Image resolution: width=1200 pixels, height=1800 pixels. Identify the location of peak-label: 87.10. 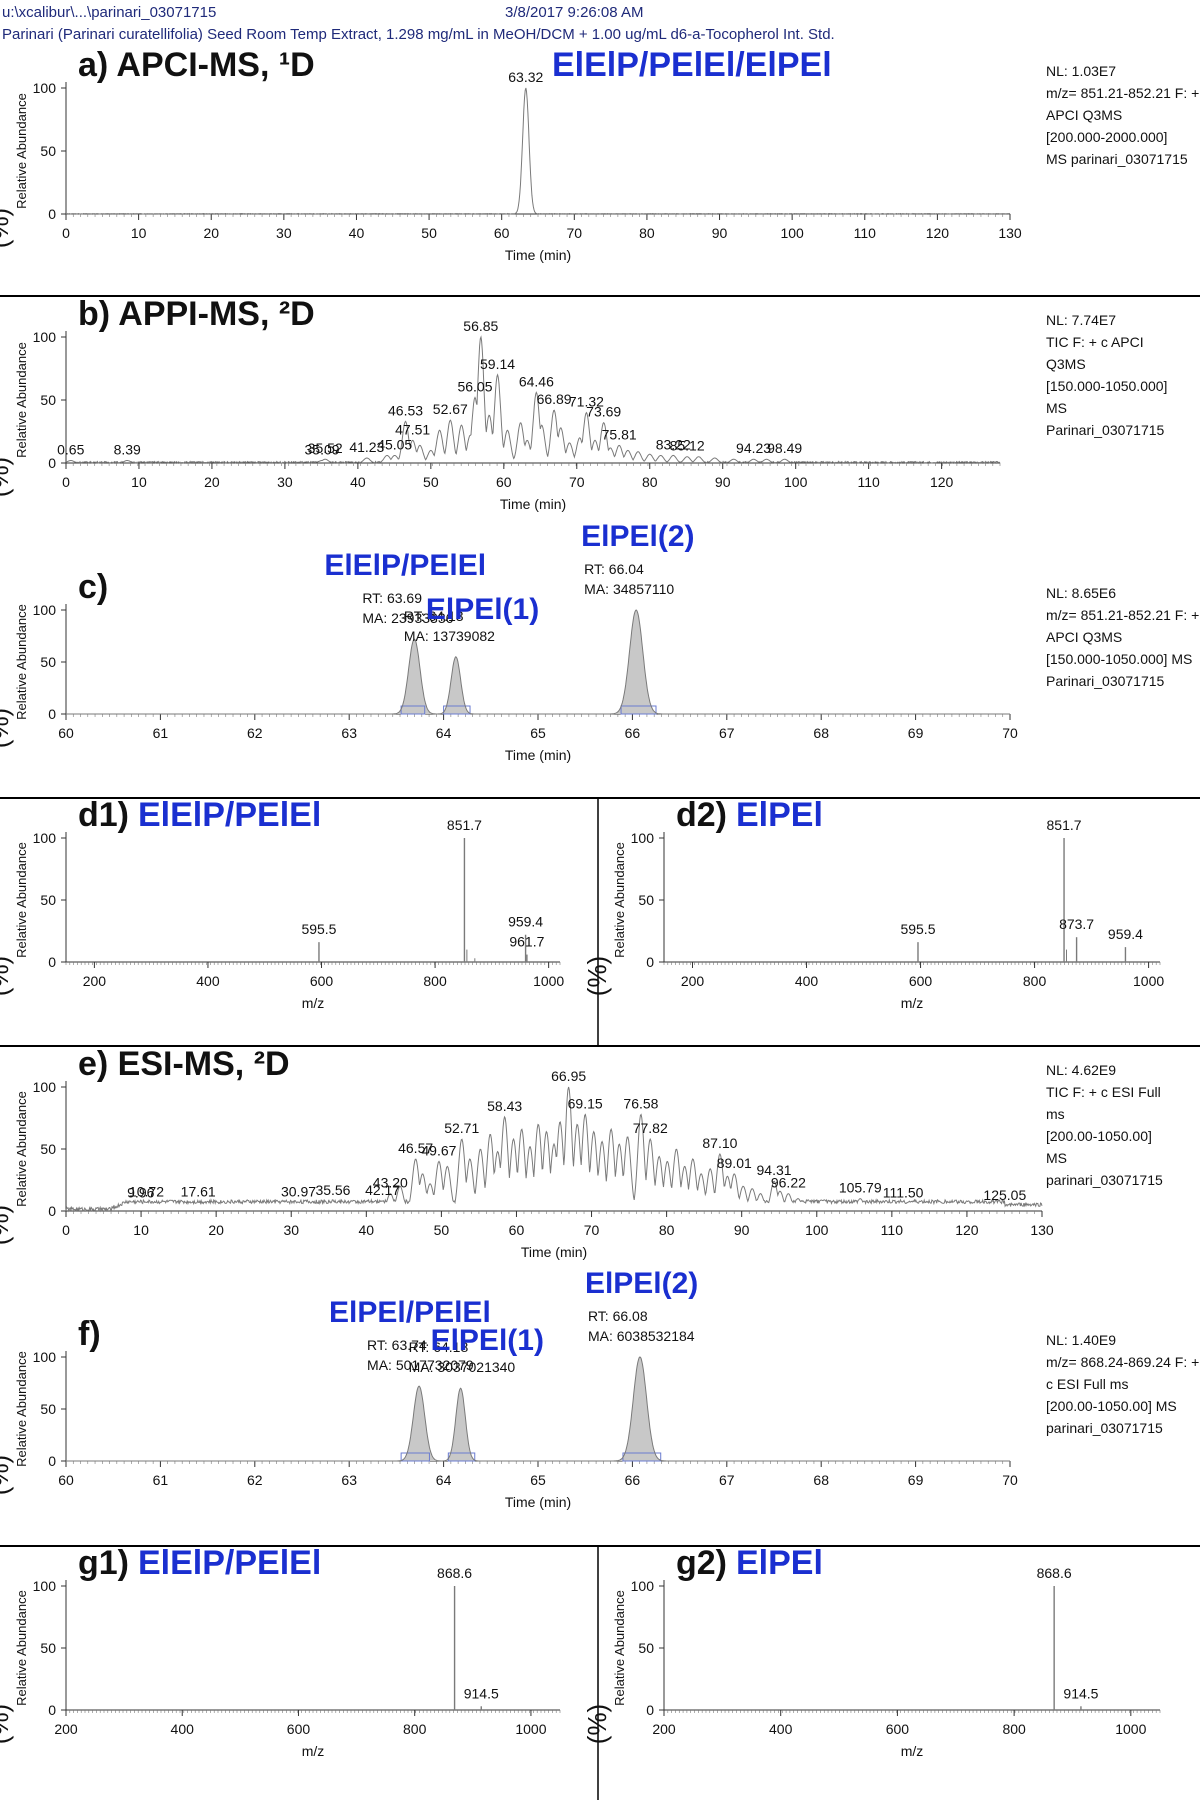
(719, 1143).